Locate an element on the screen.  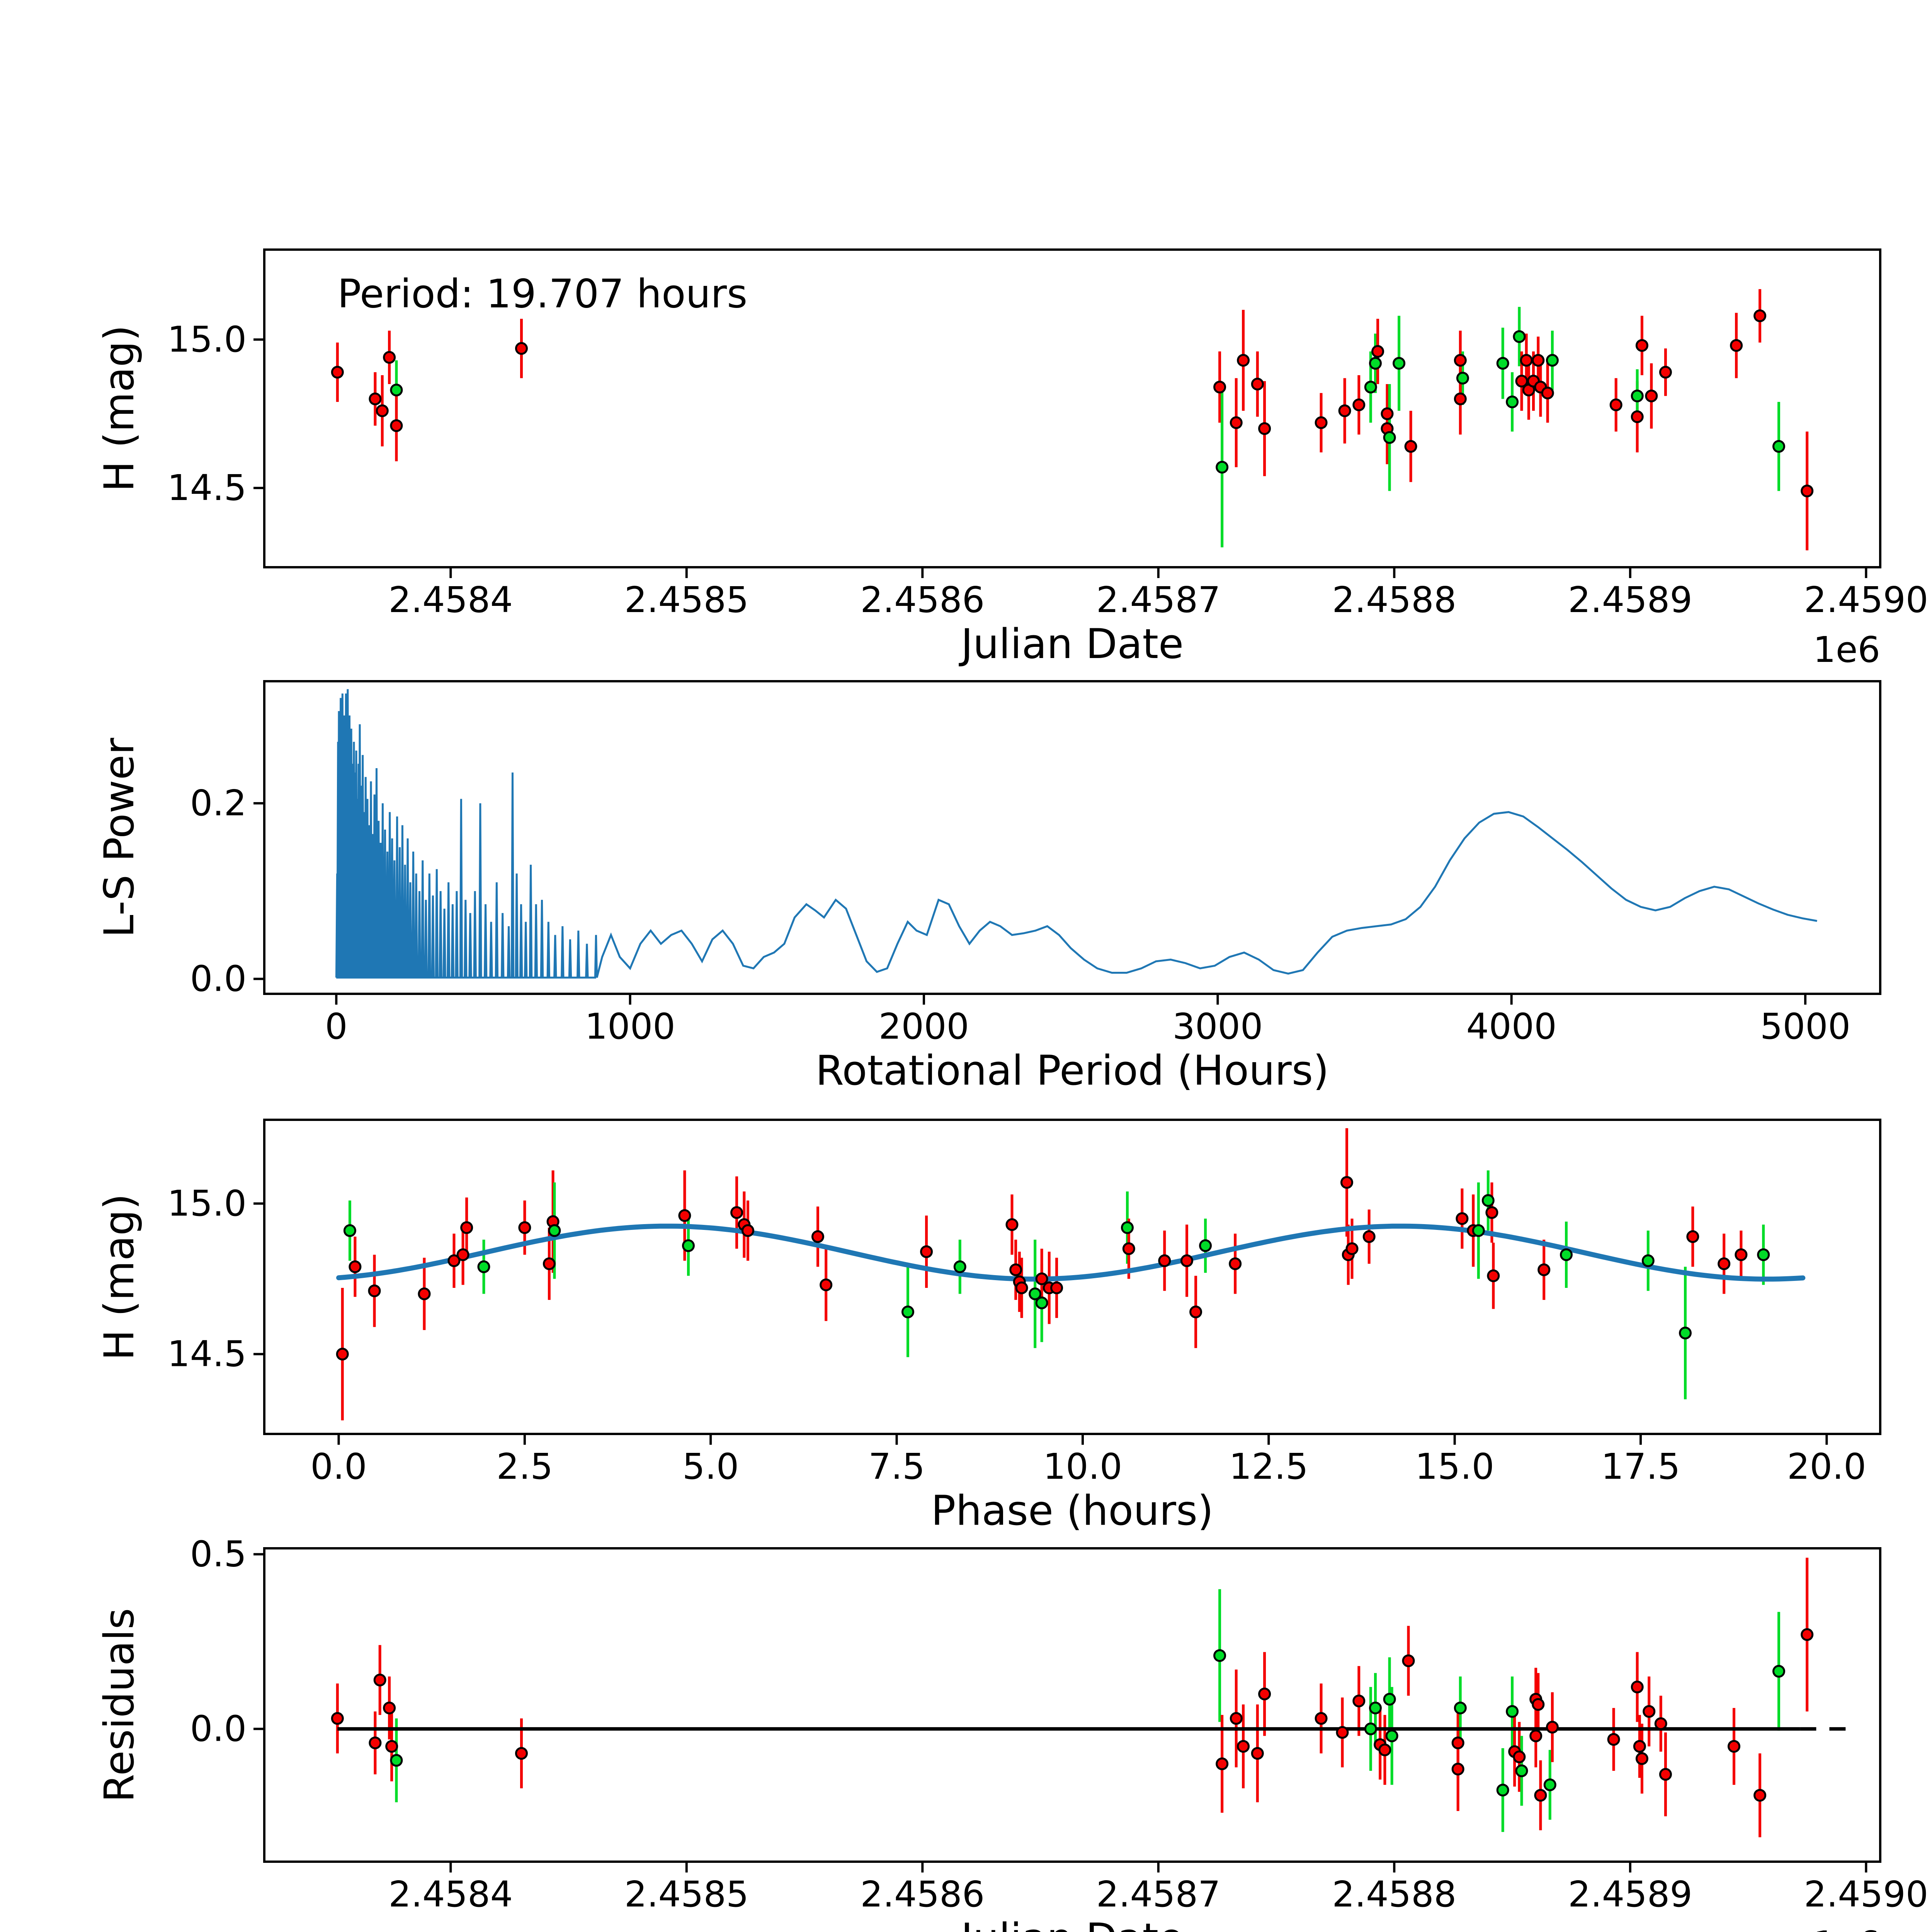
period-annotation: Period: 19.707 hours is located at coordinates (542, 294).